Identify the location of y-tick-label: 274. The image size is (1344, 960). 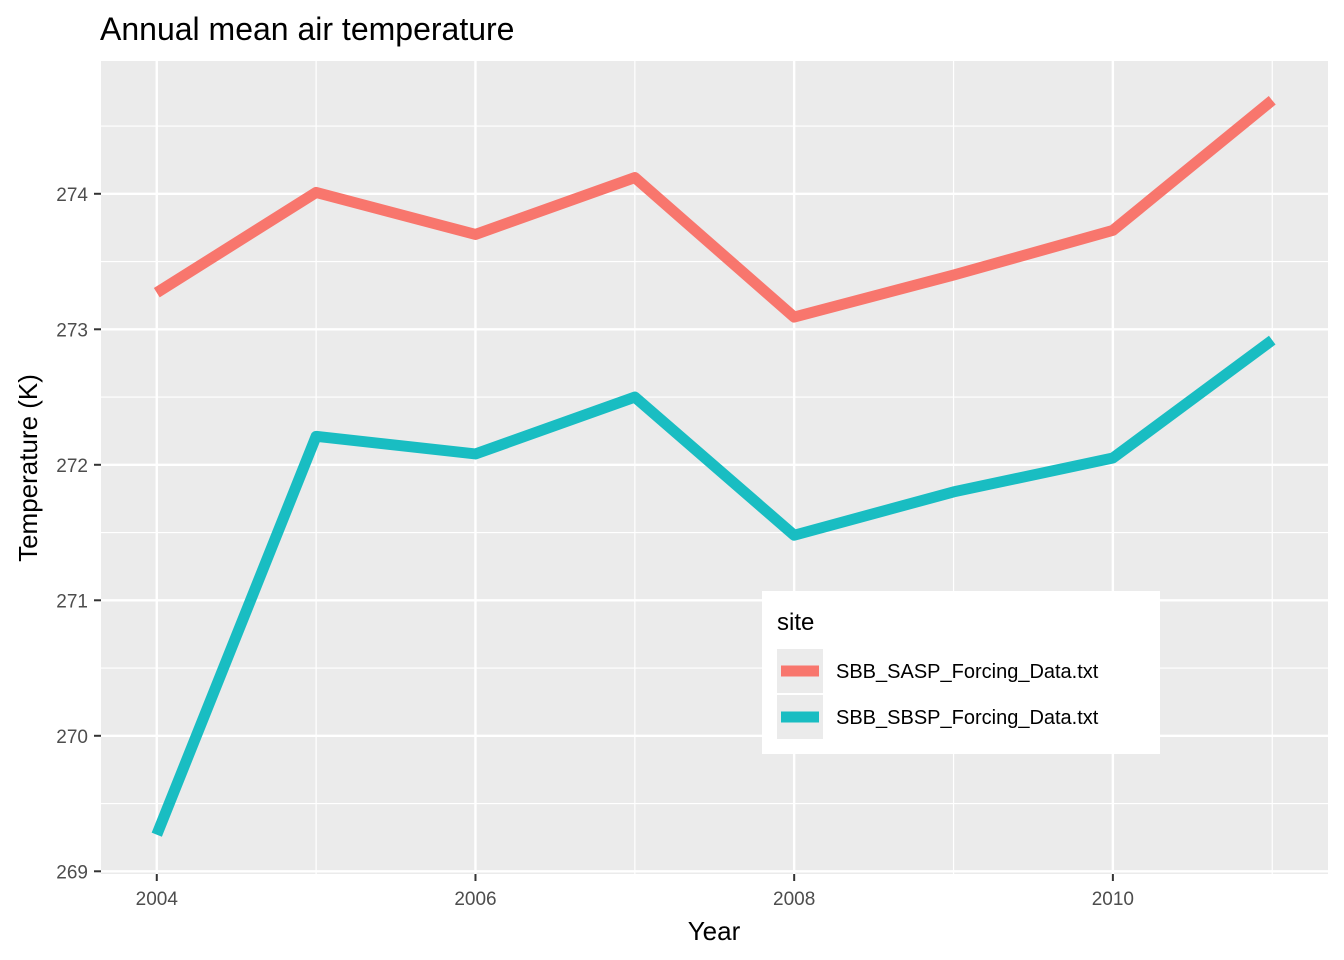
(72, 195).